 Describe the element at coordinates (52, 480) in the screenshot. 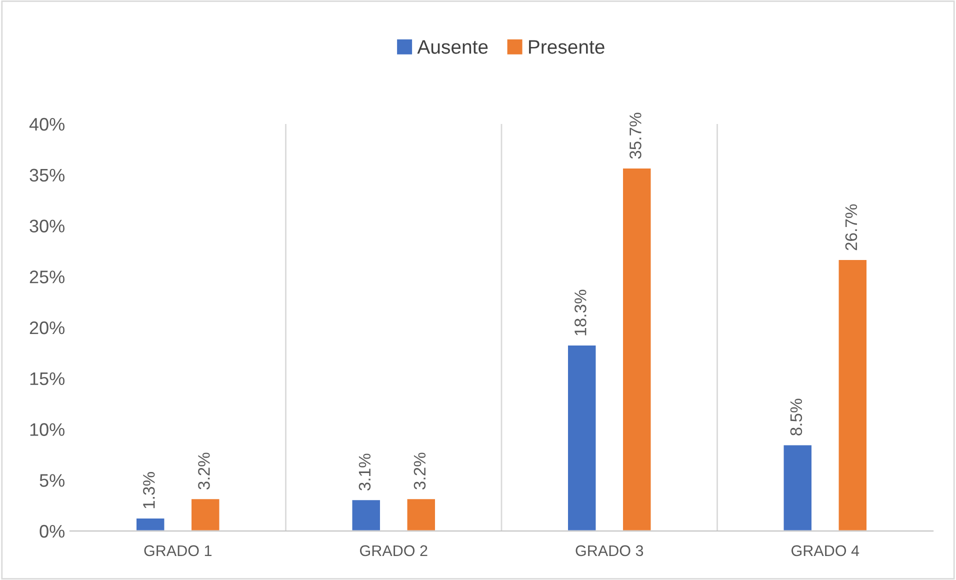

I see `y-tick-label: 5%` at that location.